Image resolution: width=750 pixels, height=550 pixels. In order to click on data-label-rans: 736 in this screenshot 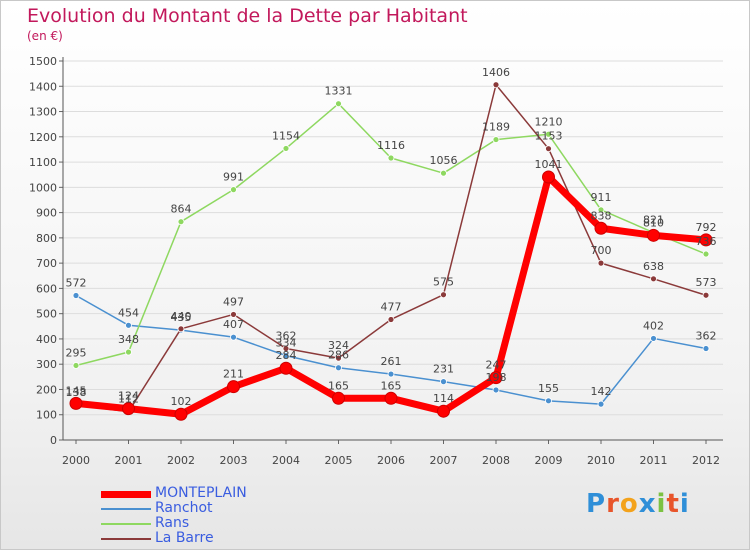, I will do `click(706, 241)`.